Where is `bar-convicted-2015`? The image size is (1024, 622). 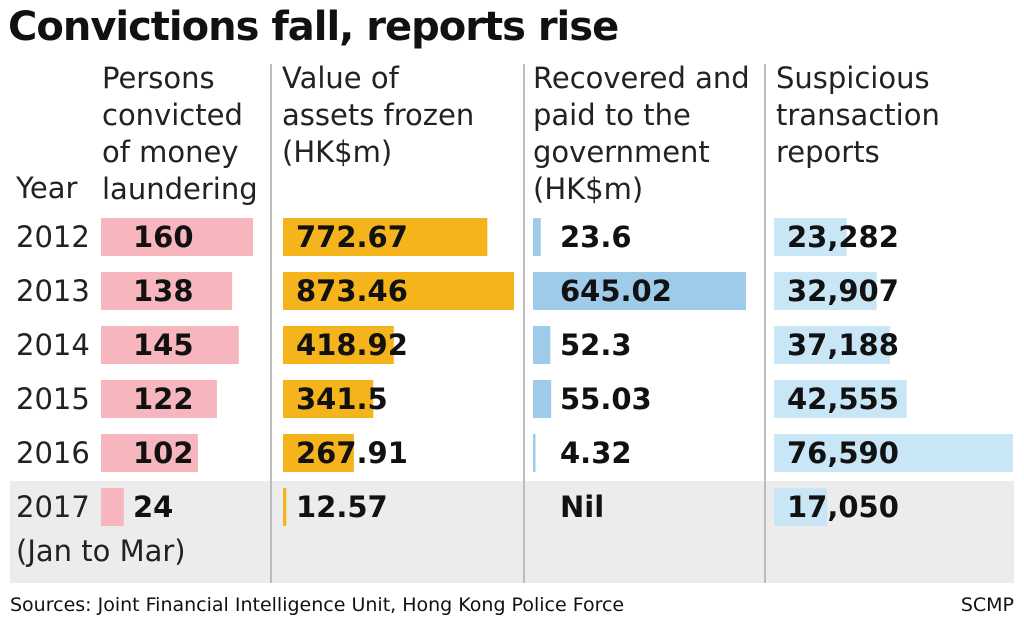
bar-convicted-2015 is located at coordinates (159, 399).